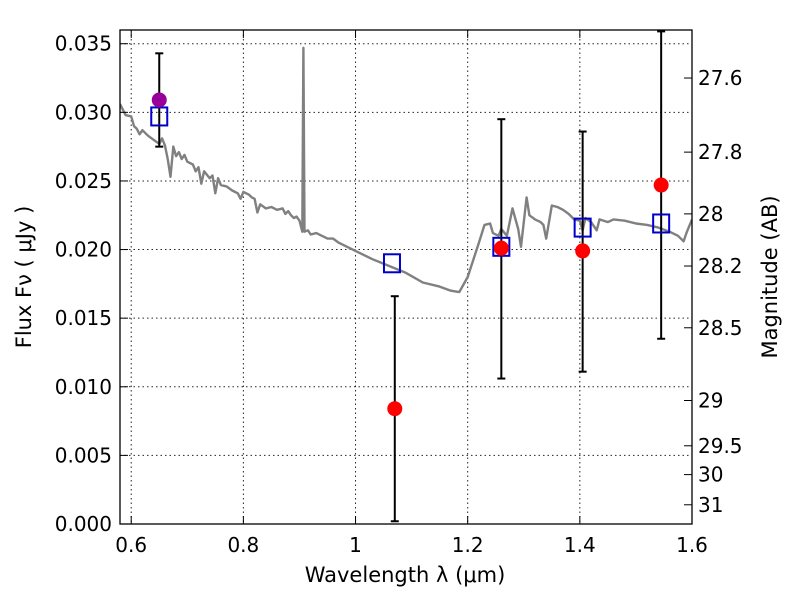 The width and height of the screenshot is (800, 600). What do you see at coordinates (710, 475) in the screenshot?
I see `y2-tick-label: 30` at bounding box center [710, 475].